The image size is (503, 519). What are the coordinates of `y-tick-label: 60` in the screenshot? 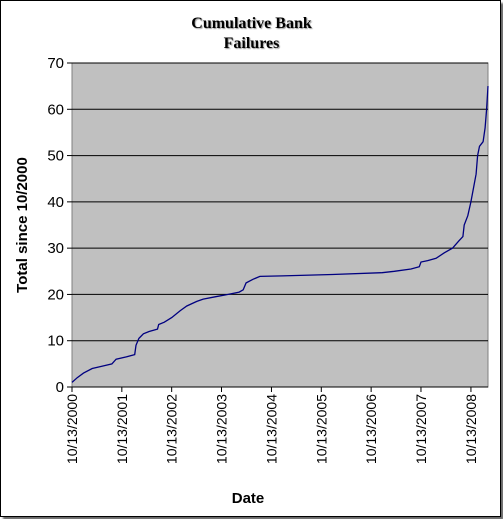 It's located at (55, 109).